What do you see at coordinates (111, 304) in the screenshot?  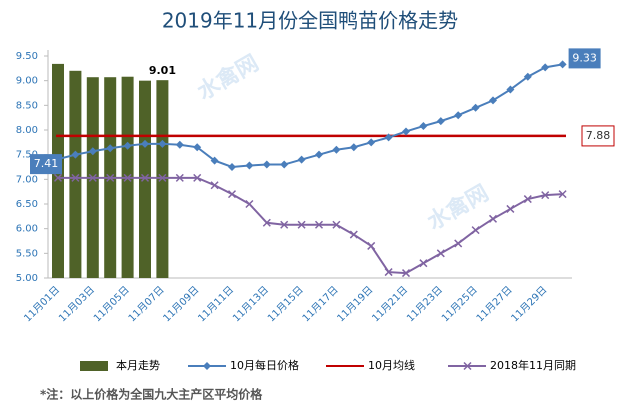 I see `x-tick-label: 11月05日` at bounding box center [111, 304].